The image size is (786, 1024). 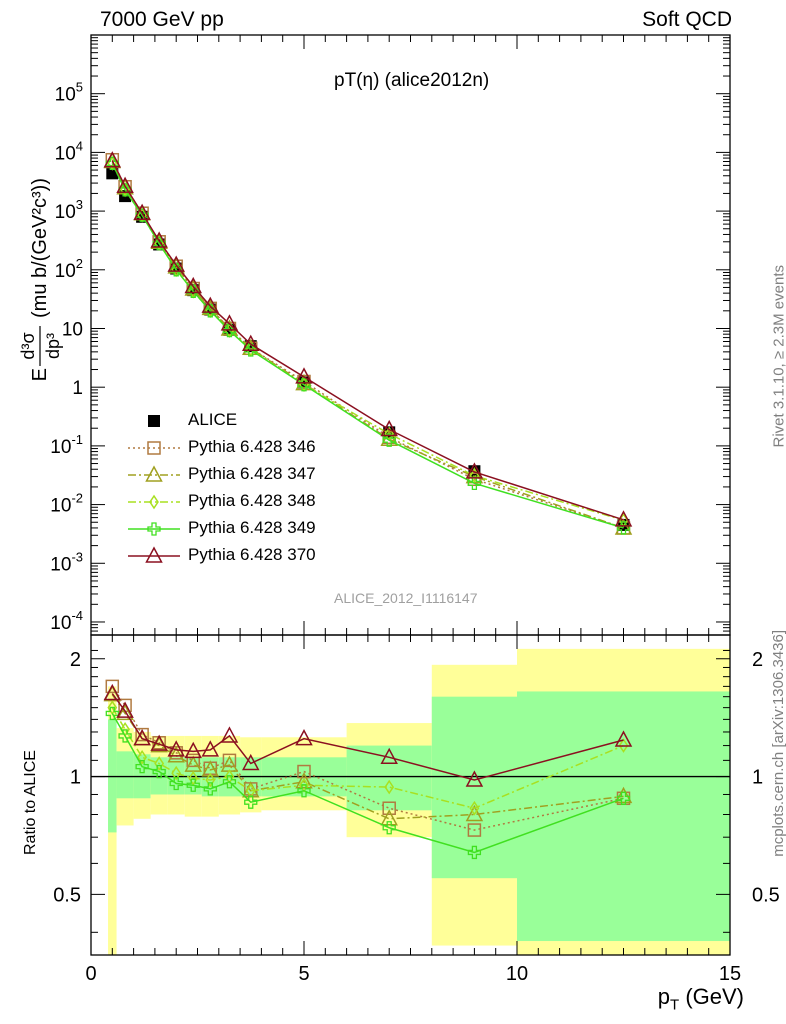 What do you see at coordinates (90, 974) in the screenshot?
I see `x-tick-label: 0` at bounding box center [90, 974].